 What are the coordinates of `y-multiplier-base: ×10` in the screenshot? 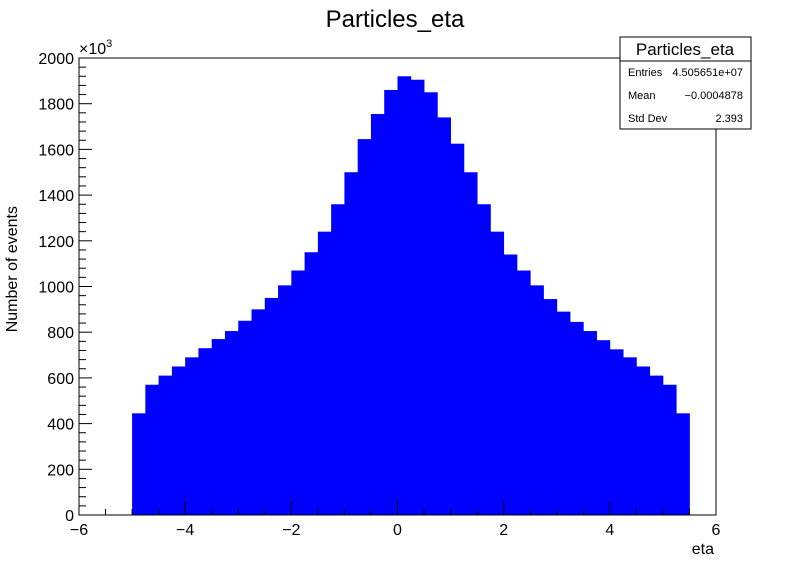 It's located at (92, 49).